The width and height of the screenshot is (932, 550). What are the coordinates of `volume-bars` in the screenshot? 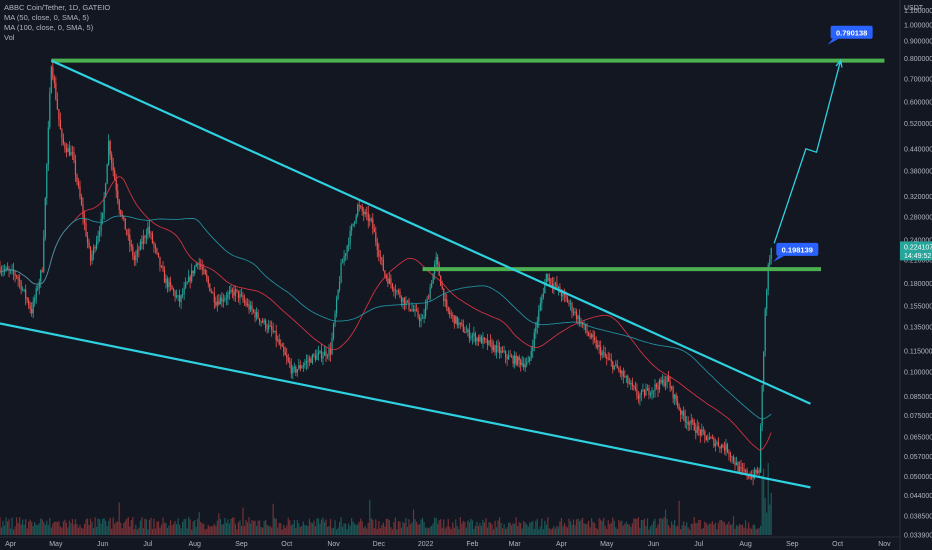 It's located at (386, 499).